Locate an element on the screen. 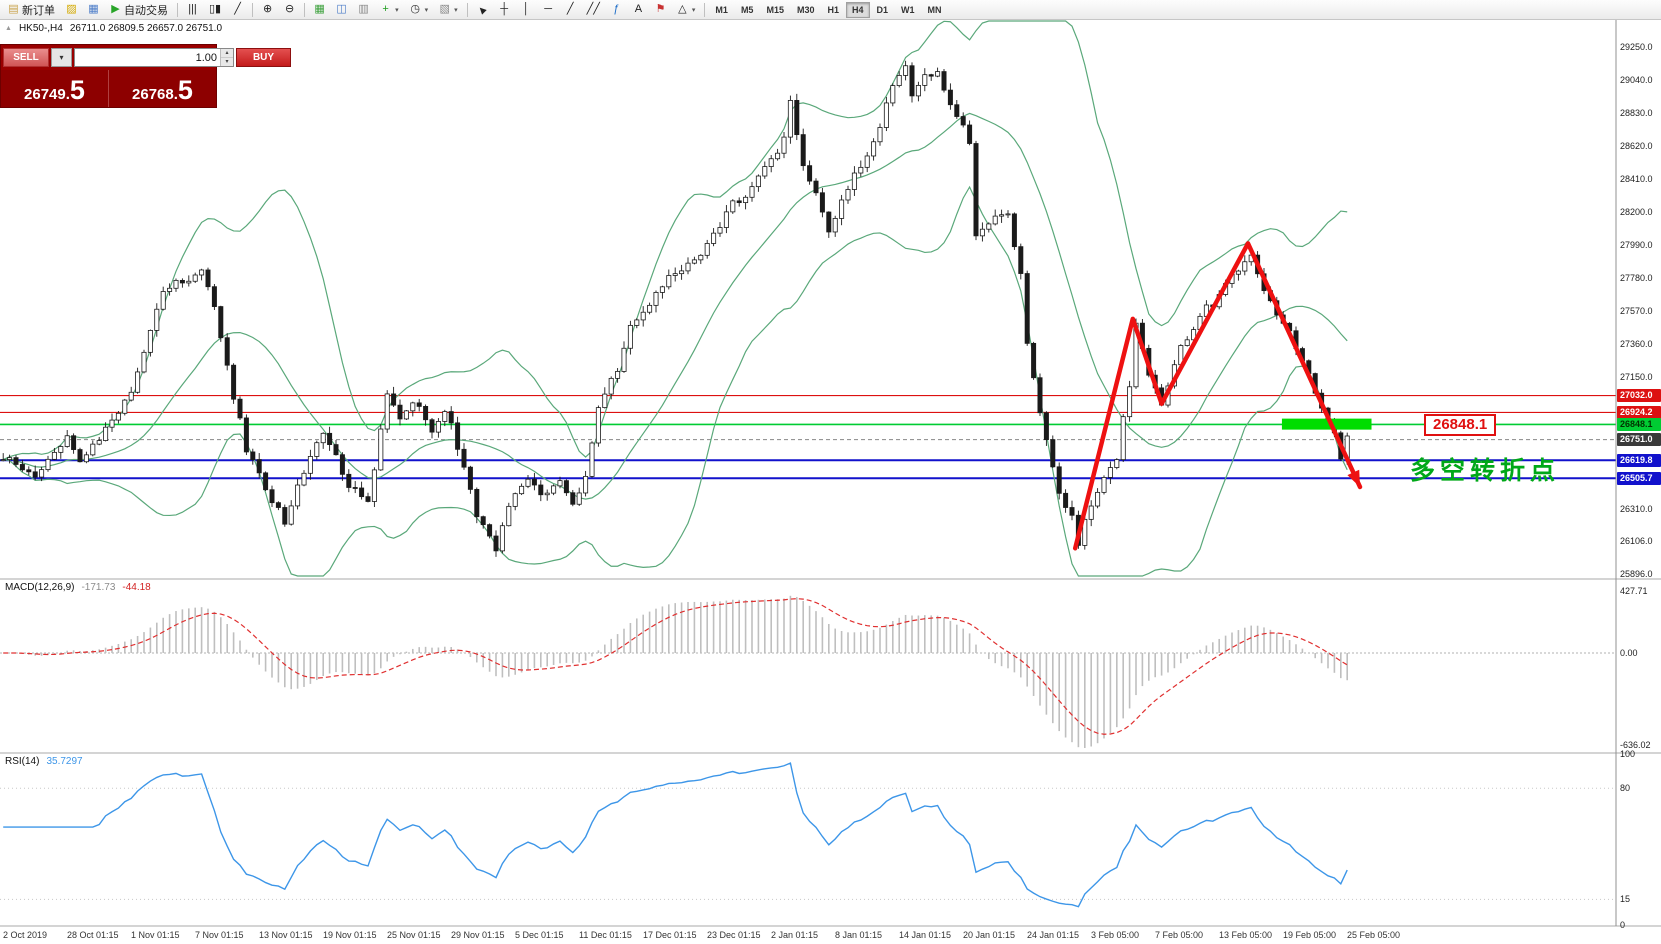 This screenshot has width=1661, height=944. chart-profile-icon: ▨ is located at coordinates (71, 9).